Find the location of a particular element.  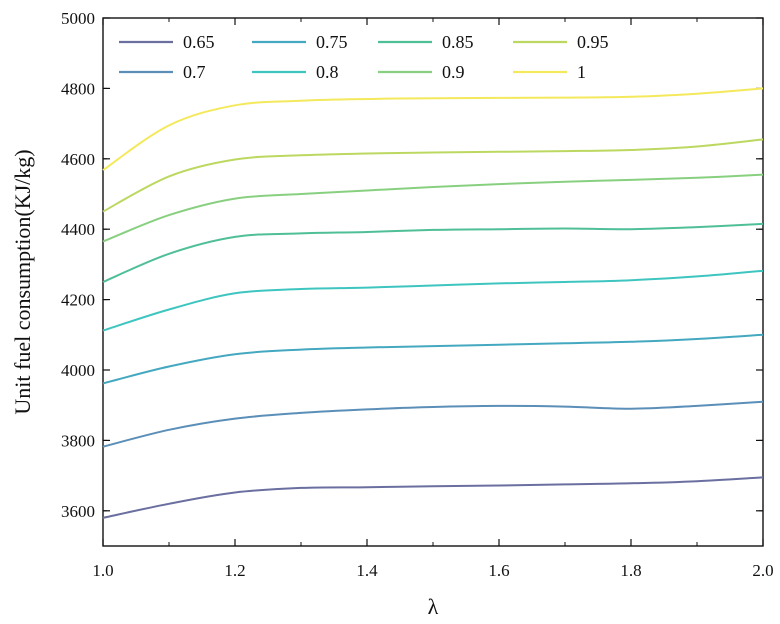

legend-label-1: 1 is located at coordinates (581, 72).